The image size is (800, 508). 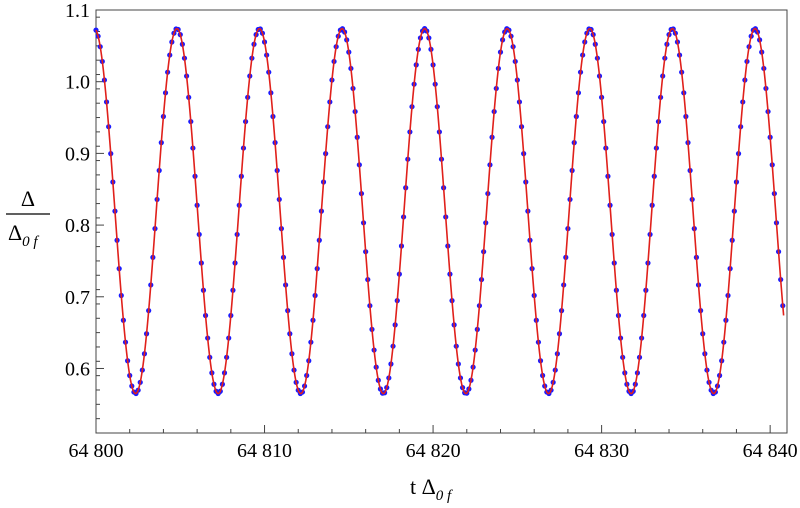 I want to click on y-ticks: 0.6 0.7 0.8 0.9 1.0 1.1, so click(x=84, y=210).